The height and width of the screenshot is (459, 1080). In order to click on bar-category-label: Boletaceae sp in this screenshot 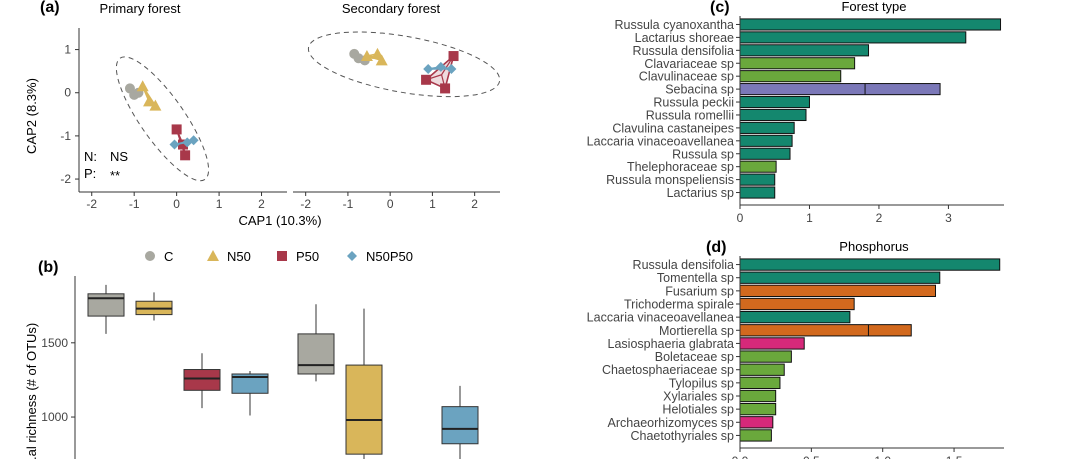, I will do `click(694, 357)`.